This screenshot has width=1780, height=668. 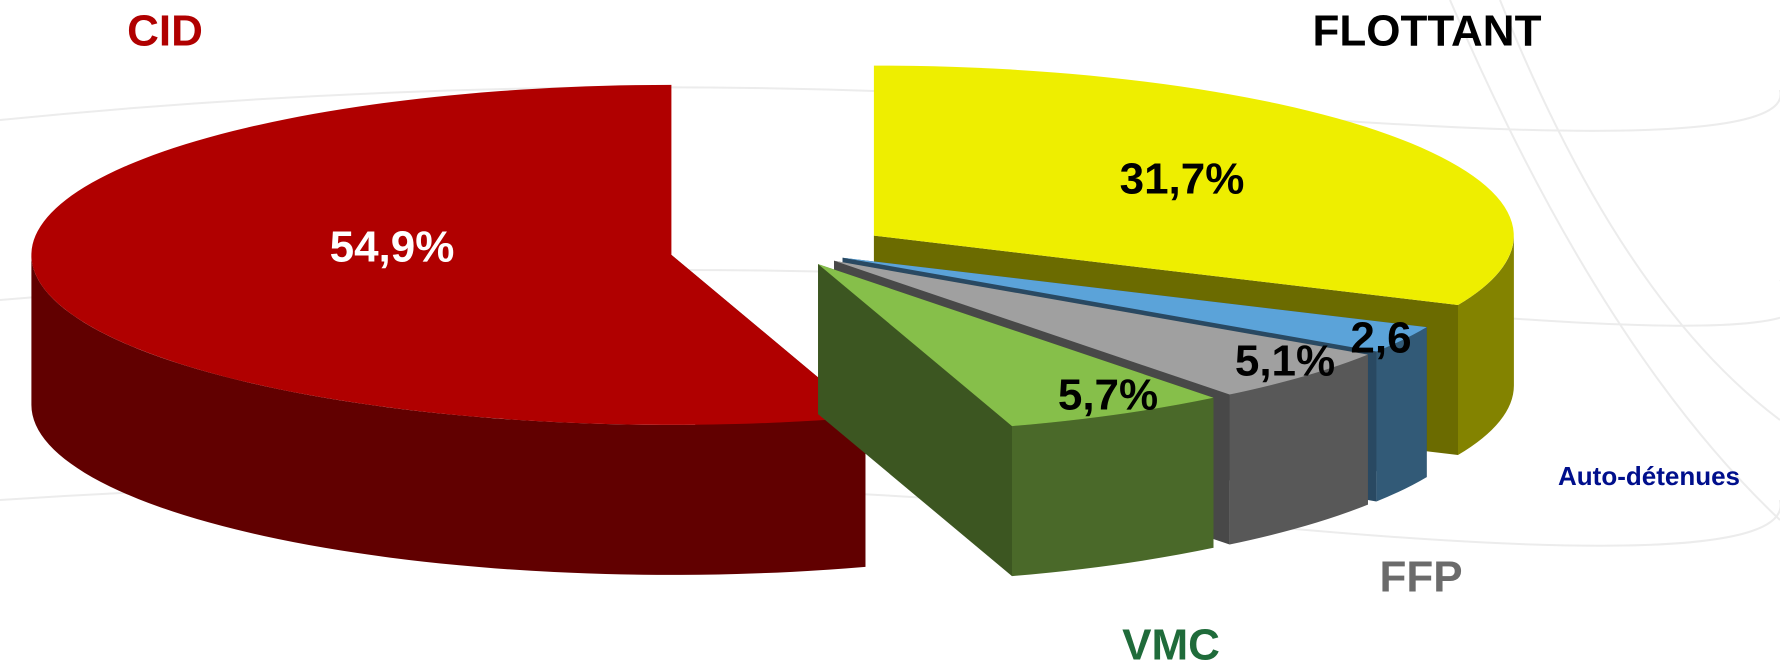 What do you see at coordinates (1108, 395) in the screenshot?
I see `value-label: 5,7%` at bounding box center [1108, 395].